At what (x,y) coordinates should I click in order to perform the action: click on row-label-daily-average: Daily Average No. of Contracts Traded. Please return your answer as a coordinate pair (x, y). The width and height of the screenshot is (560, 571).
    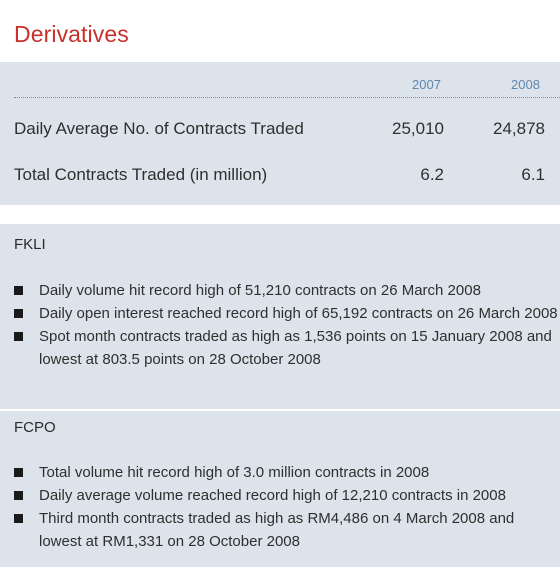
    Looking at the image, I should click on (159, 128).